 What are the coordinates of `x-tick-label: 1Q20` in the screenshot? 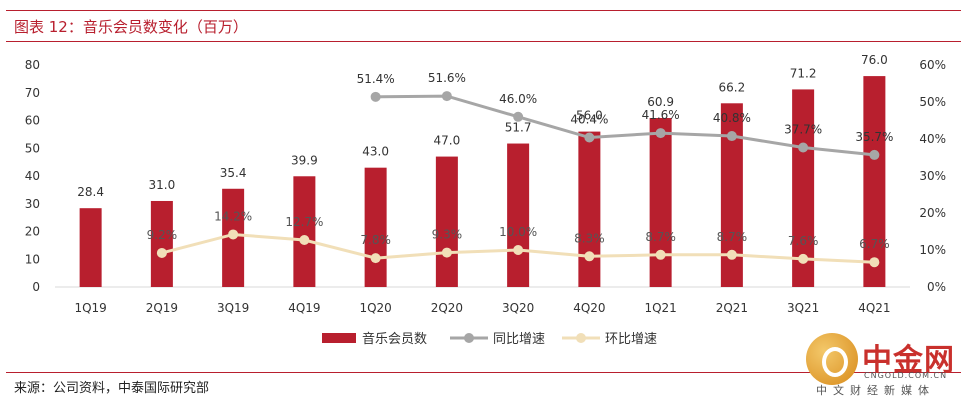 It's located at (375, 308).